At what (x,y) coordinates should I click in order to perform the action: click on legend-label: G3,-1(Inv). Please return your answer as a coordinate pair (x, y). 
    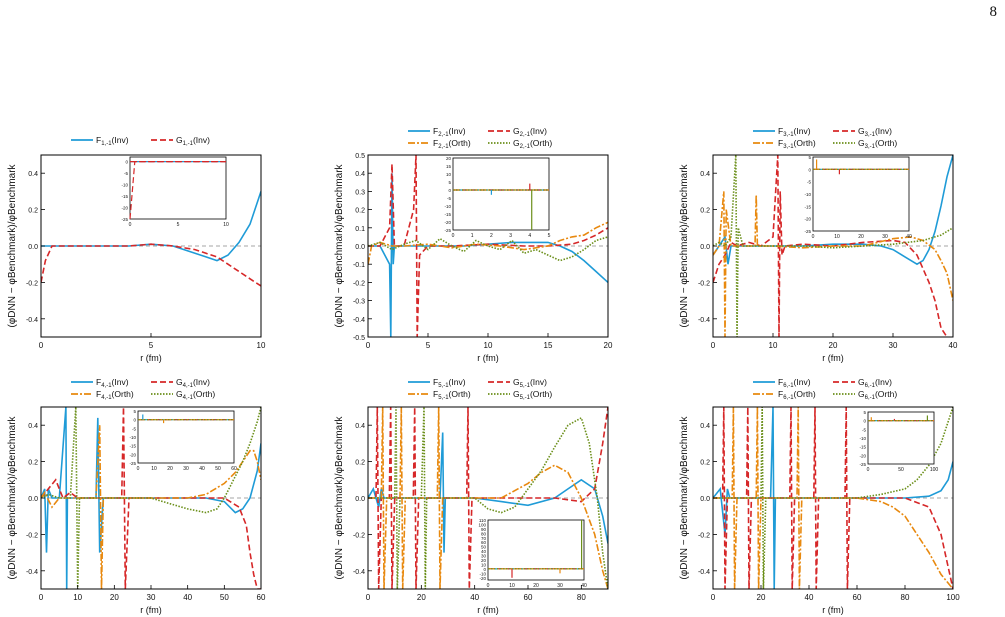
    Looking at the image, I should click on (875, 132).